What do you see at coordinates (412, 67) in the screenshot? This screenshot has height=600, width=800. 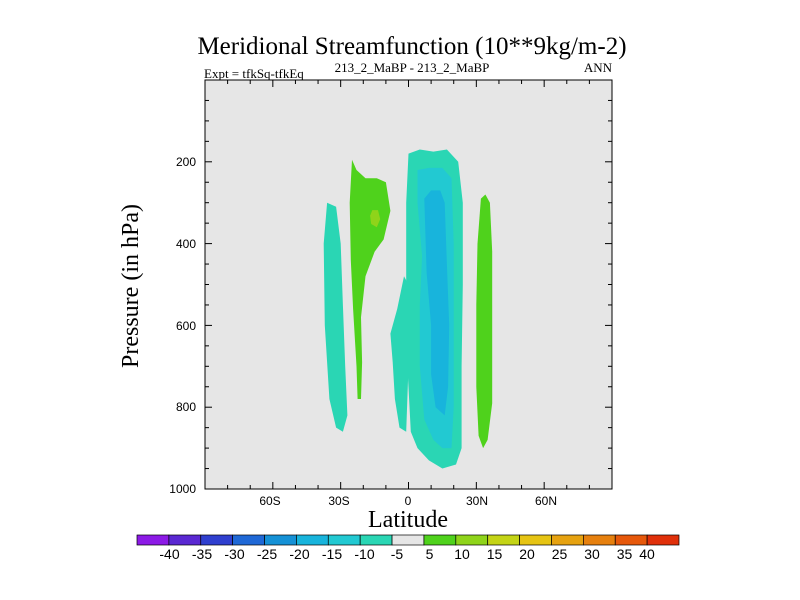 I see `subtitle-center: 213_2_MaBP - 213_2_MaBP` at bounding box center [412, 67].